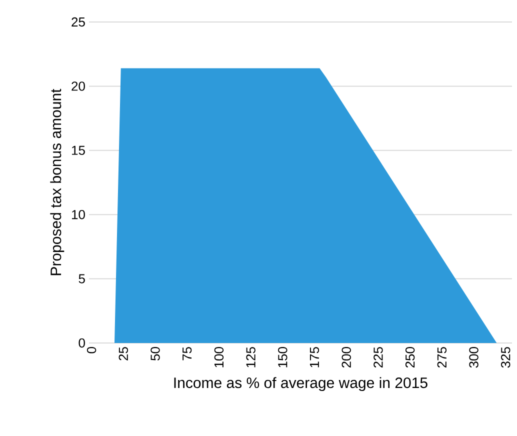  I want to click on x-tick-label: 250, so click(410, 357).